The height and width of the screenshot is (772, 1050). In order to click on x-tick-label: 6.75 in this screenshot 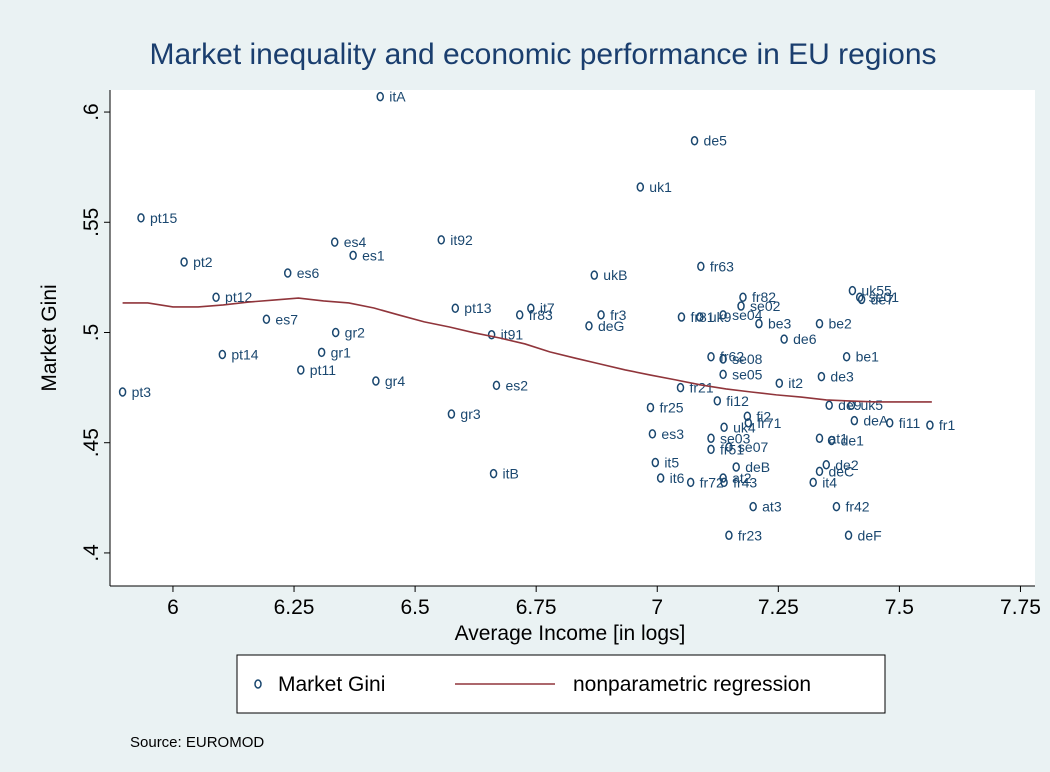, I will do `click(536, 607)`.